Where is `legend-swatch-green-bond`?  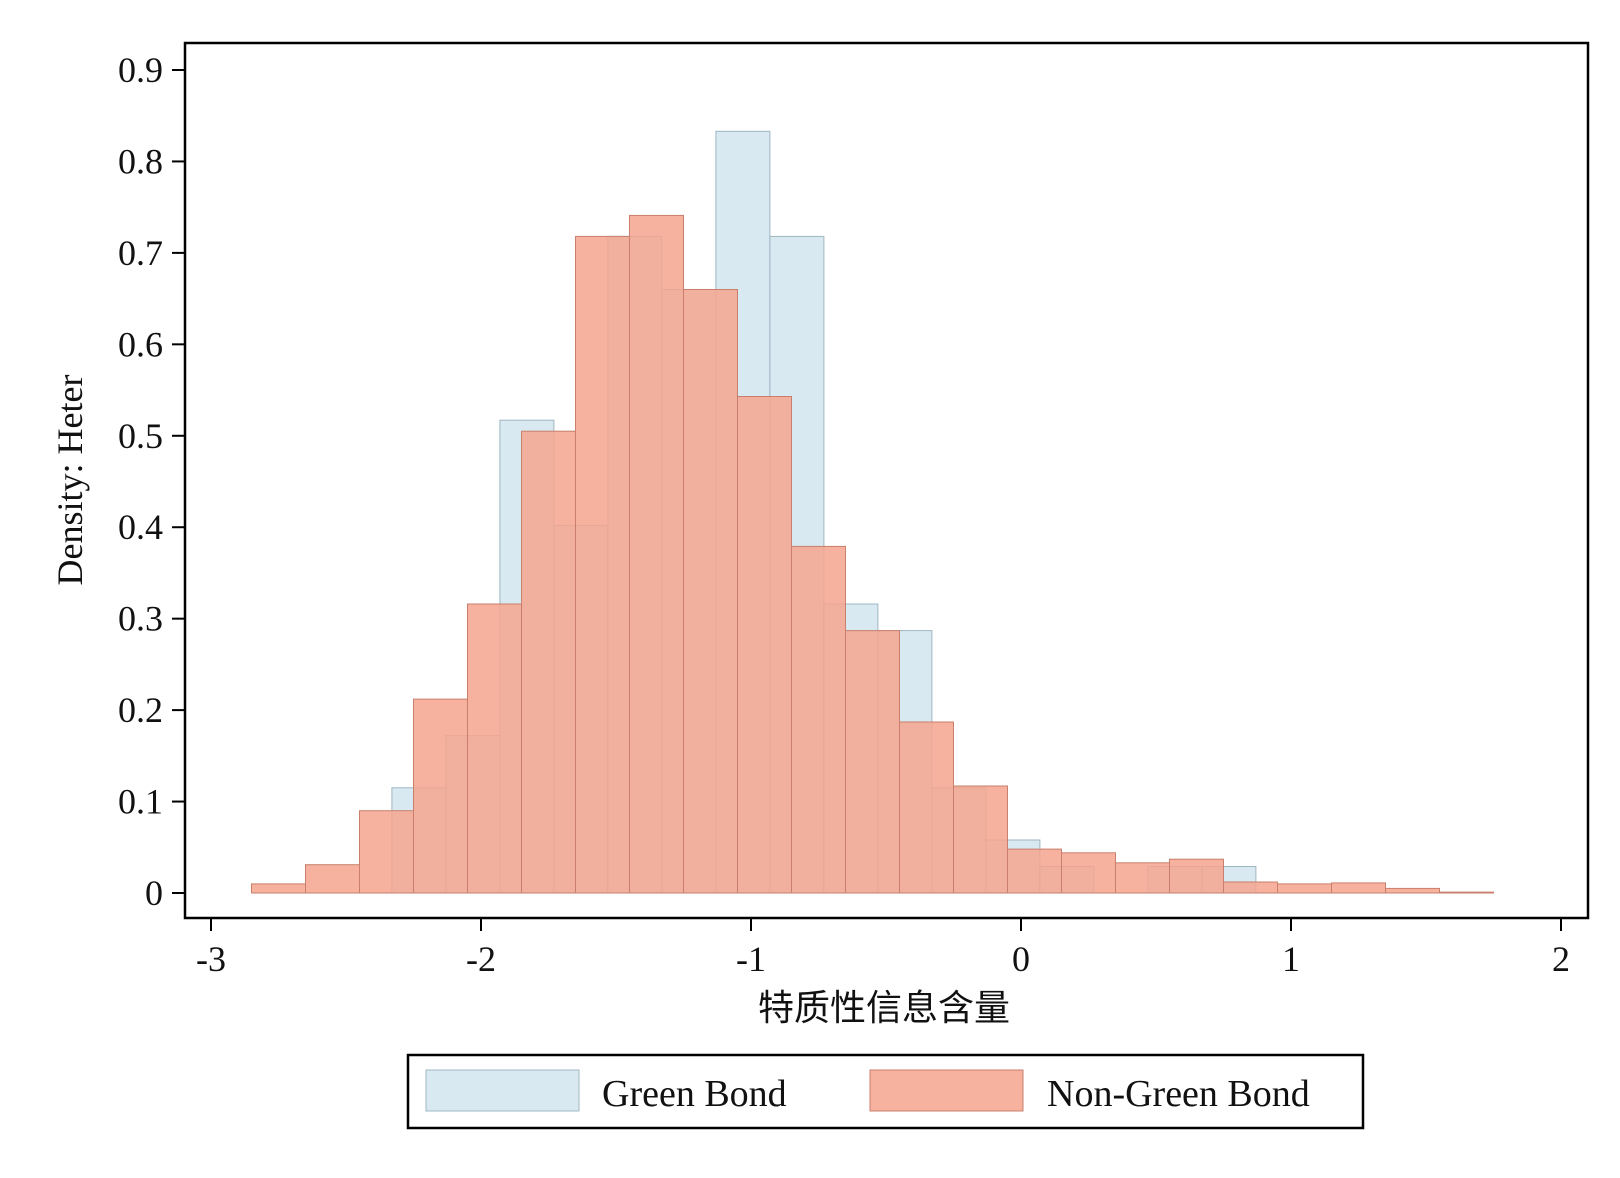 legend-swatch-green-bond is located at coordinates (502, 1090).